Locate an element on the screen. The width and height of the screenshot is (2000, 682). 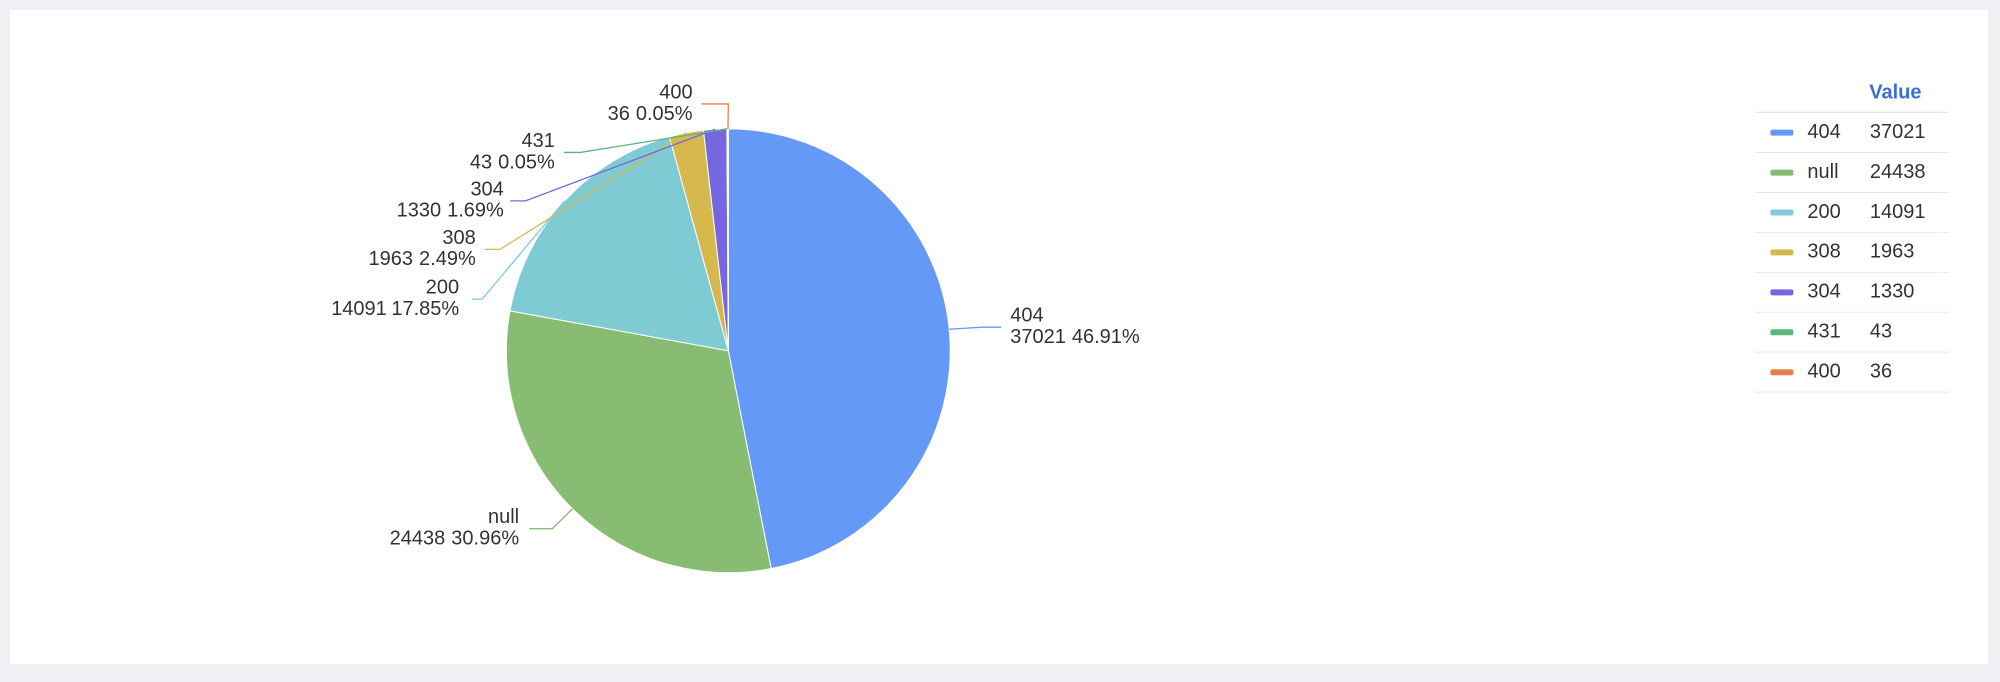
legend-name: 308 is located at coordinates (1823, 252).